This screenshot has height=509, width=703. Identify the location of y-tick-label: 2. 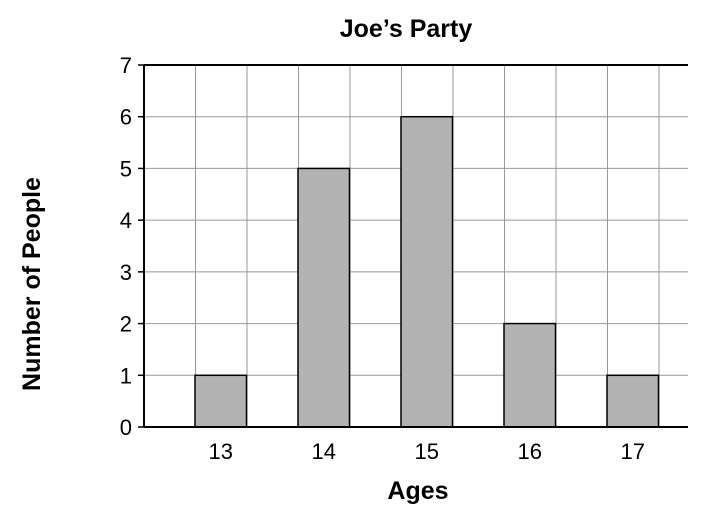
(126, 324).